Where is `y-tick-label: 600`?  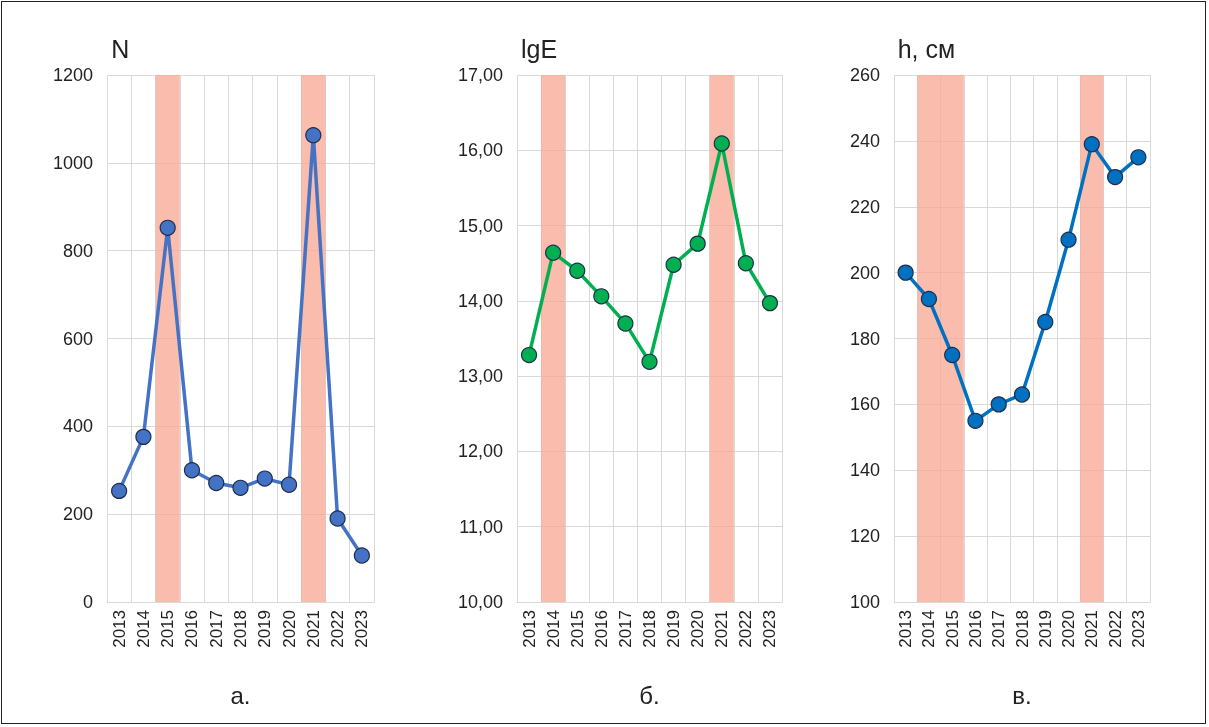
y-tick-label: 600 is located at coordinates (77, 338).